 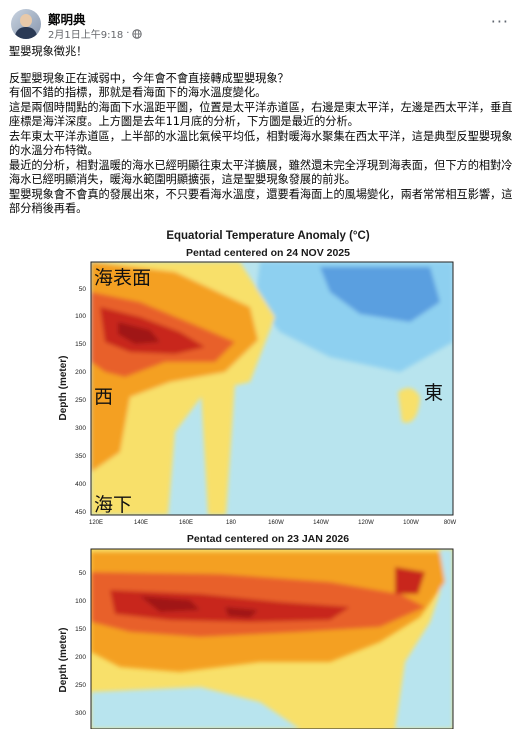 What do you see at coordinates (67, 19) in the screenshot?
I see `author-name: 鄭明典` at bounding box center [67, 19].